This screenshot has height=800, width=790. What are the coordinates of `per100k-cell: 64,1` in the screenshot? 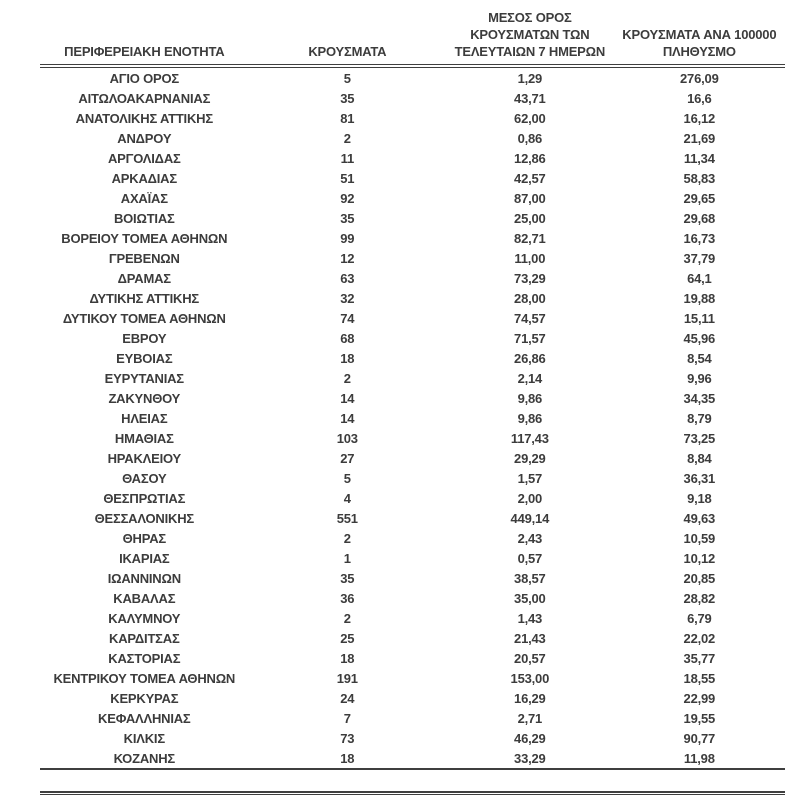 It's located at (699, 278).